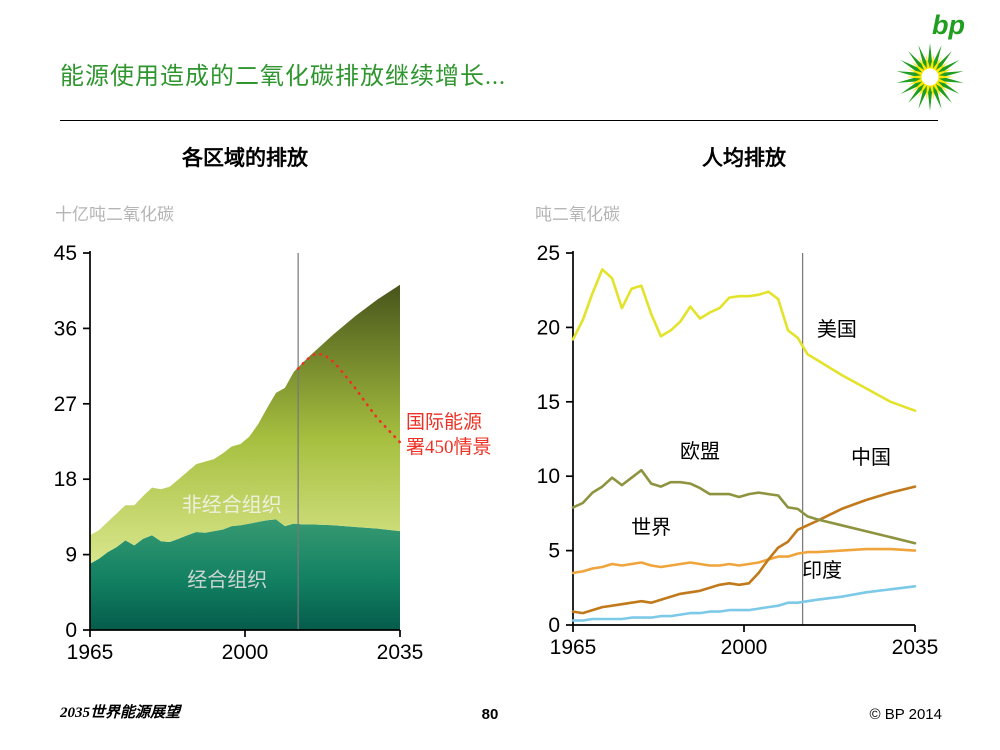  I want to click on iea-450-scenario-label: 国际能源 署450情景, so click(462, 435).